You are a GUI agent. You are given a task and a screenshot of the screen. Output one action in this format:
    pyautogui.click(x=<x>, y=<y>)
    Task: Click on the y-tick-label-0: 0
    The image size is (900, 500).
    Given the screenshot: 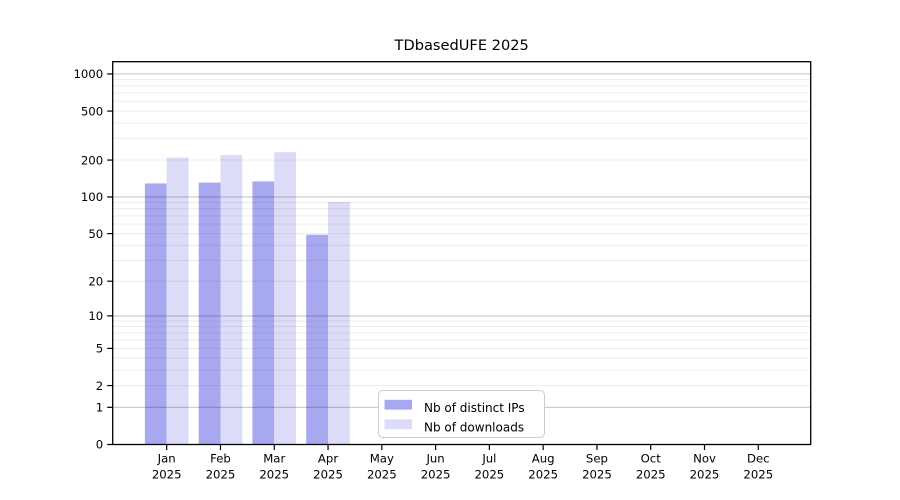 What is the action you would take?
    pyautogui.click(x=99, y=445)
    